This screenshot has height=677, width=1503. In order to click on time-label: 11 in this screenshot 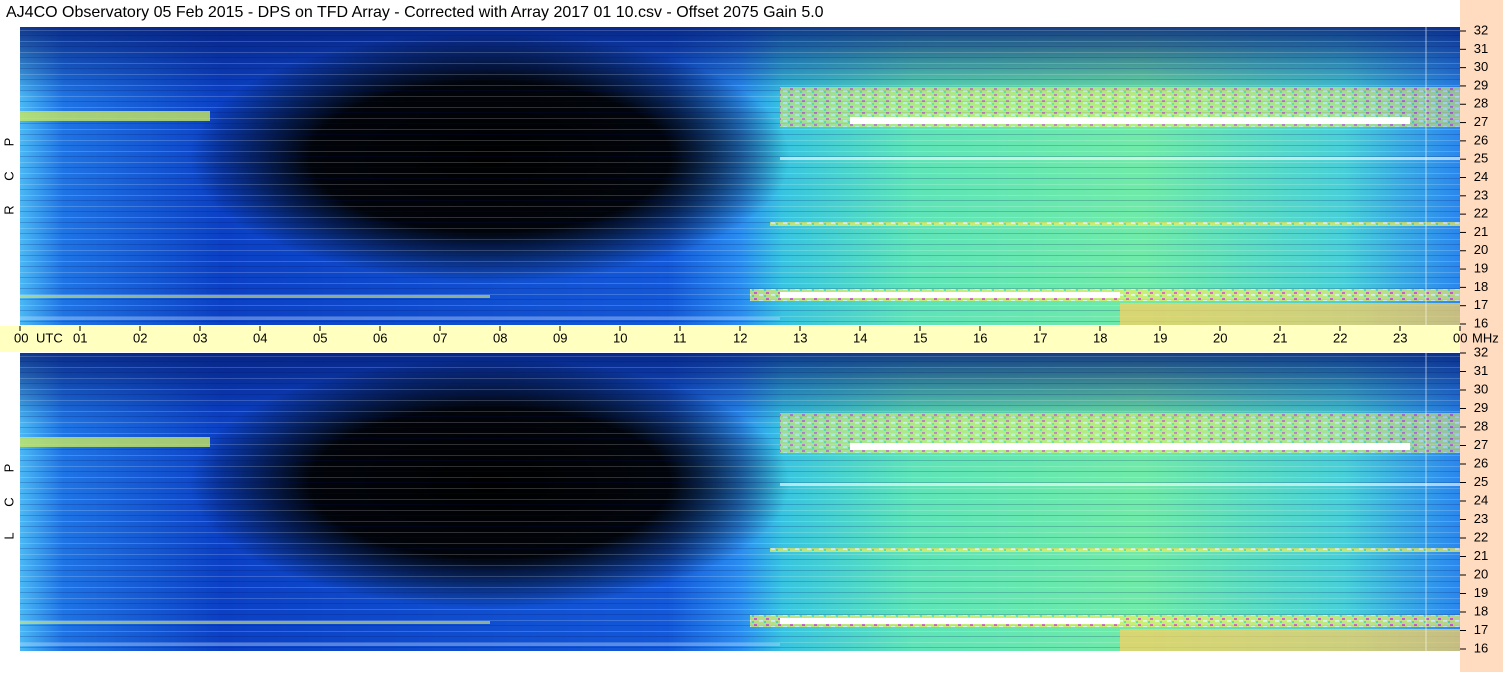, I will do `click(680, 337)`.